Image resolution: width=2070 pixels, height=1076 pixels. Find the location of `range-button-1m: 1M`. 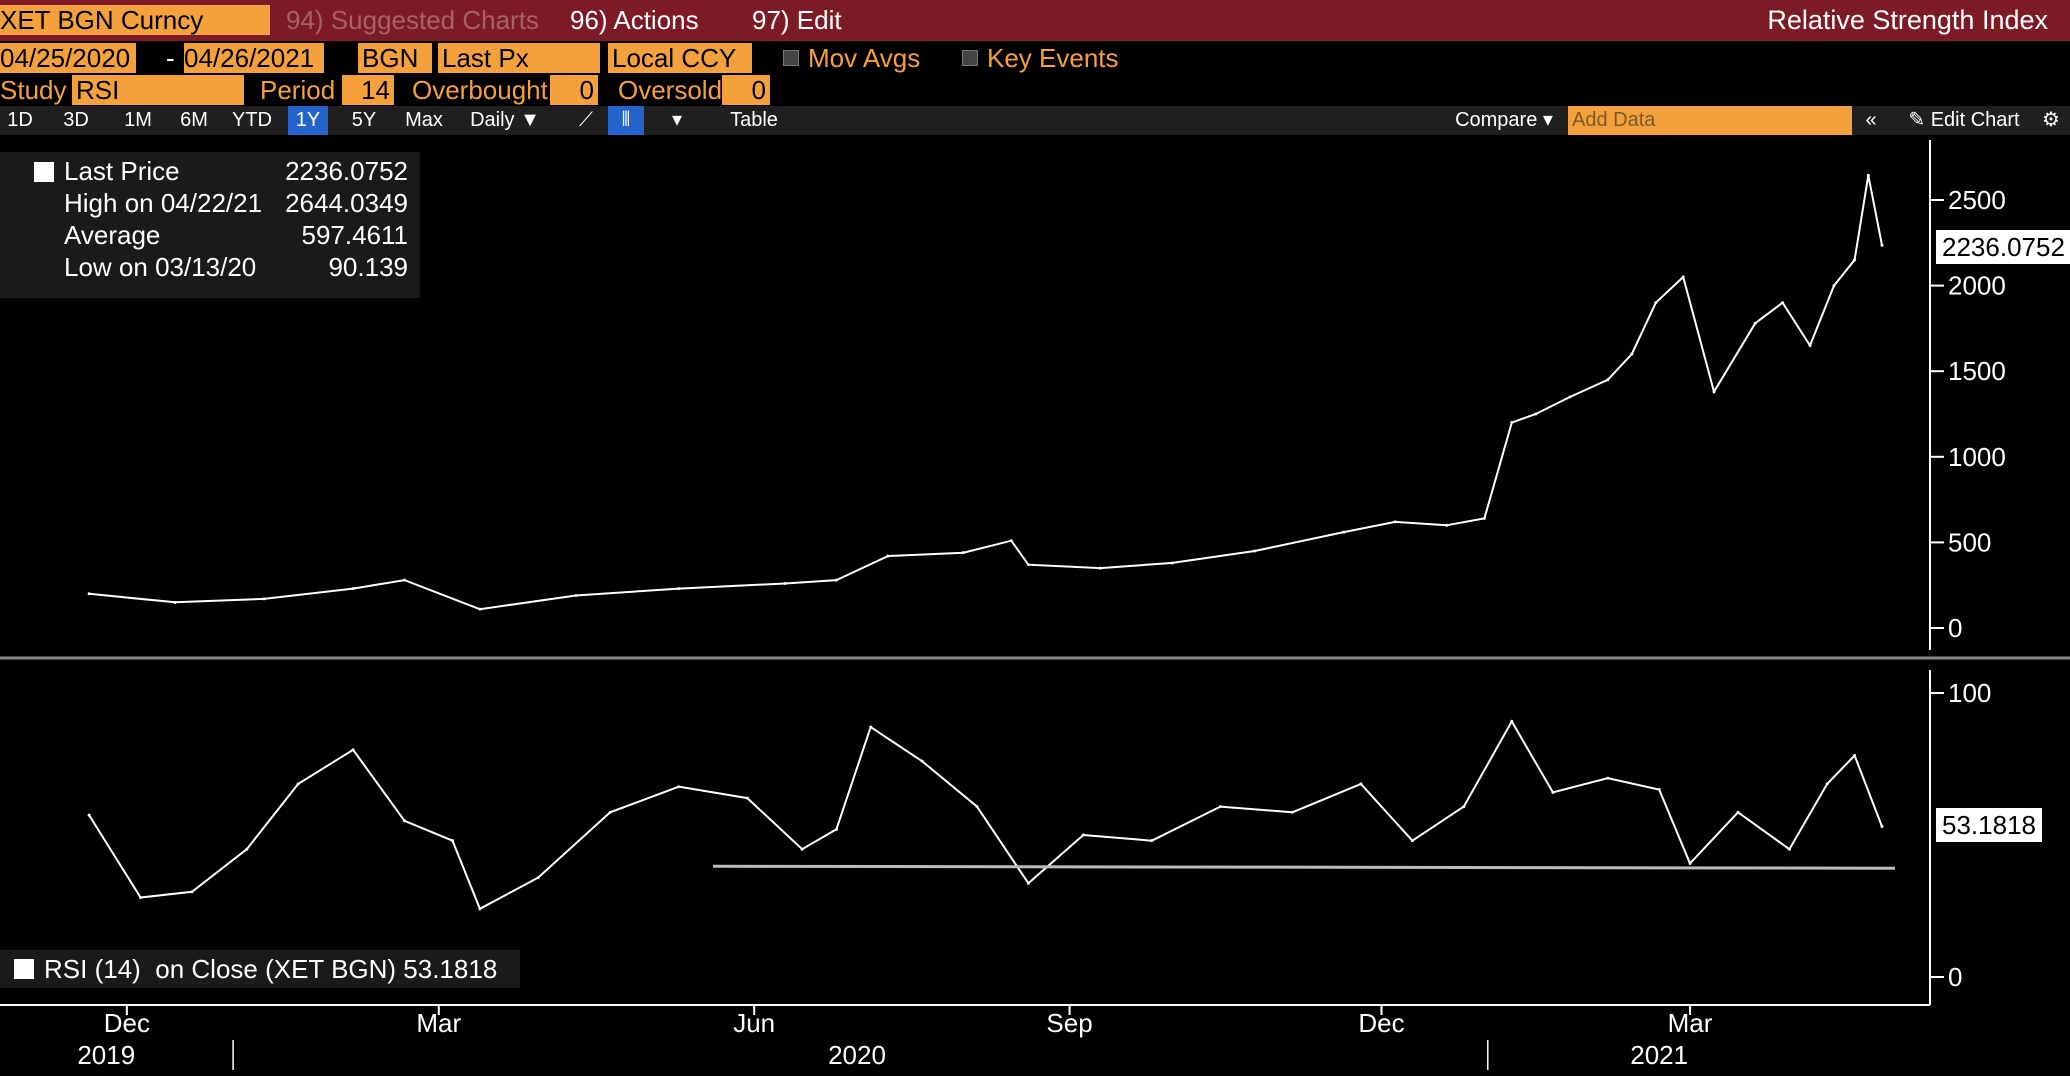

range-button-1m: 1M is located at coordinates (138, 120).